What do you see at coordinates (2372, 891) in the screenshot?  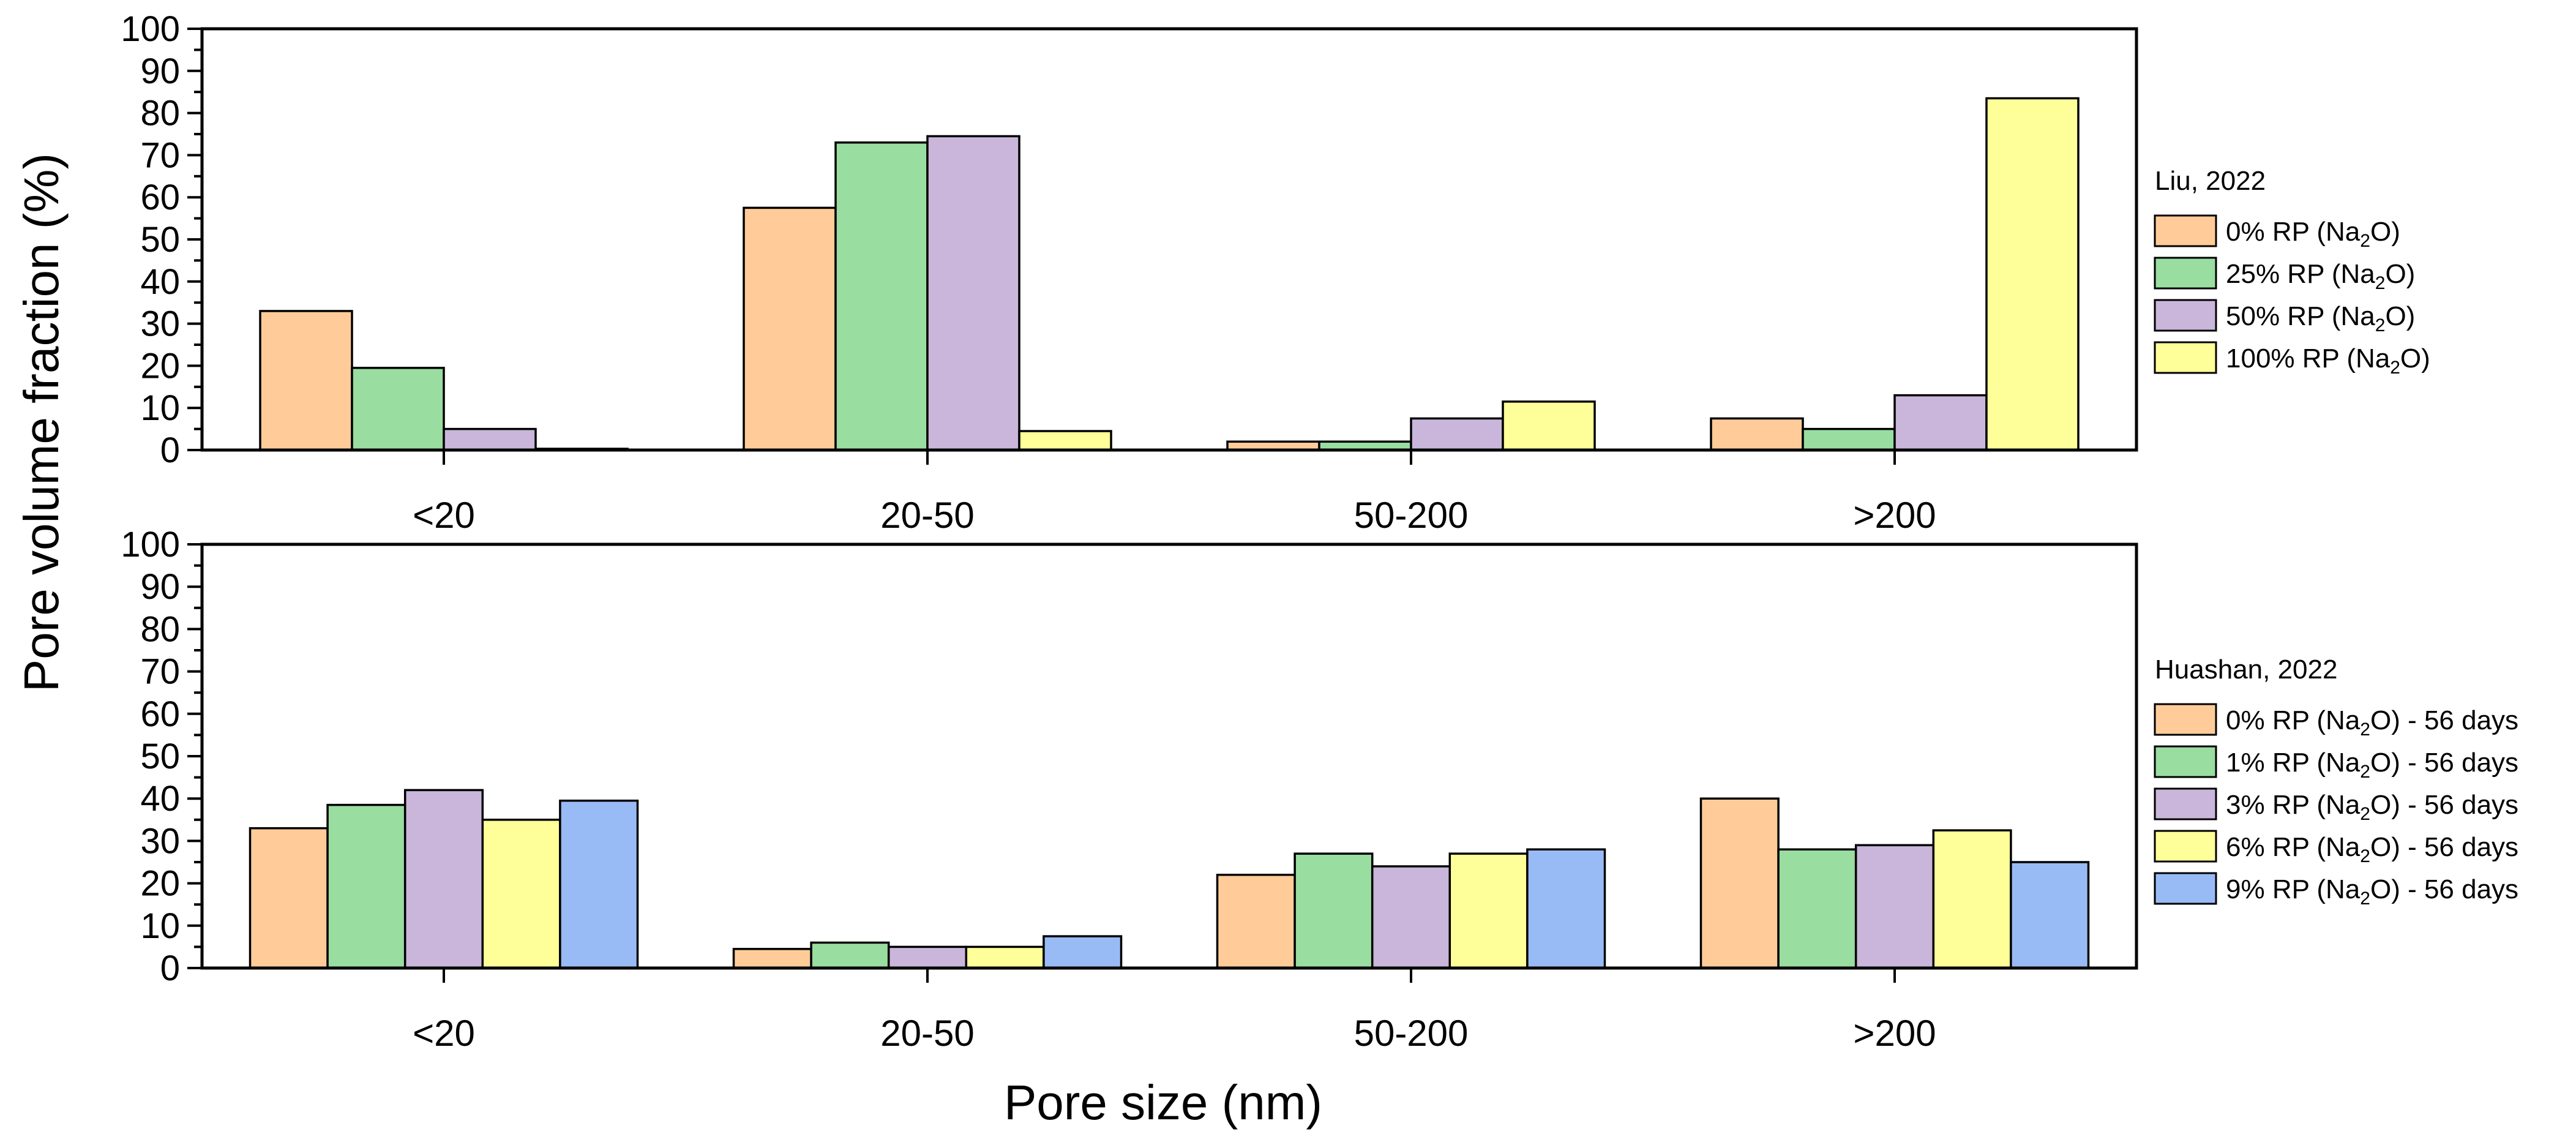 I see `legend-label: 9% RP (Na2O) - 56 days` at bounding box center [2372, 891].